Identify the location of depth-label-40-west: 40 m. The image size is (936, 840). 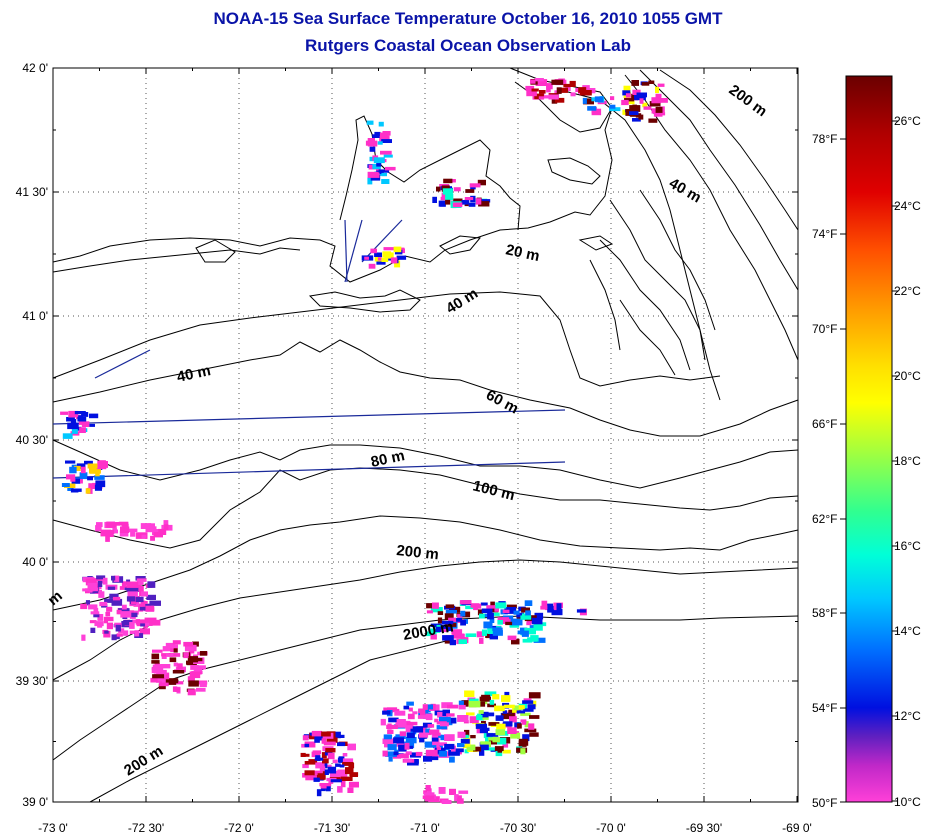
(193, 374).